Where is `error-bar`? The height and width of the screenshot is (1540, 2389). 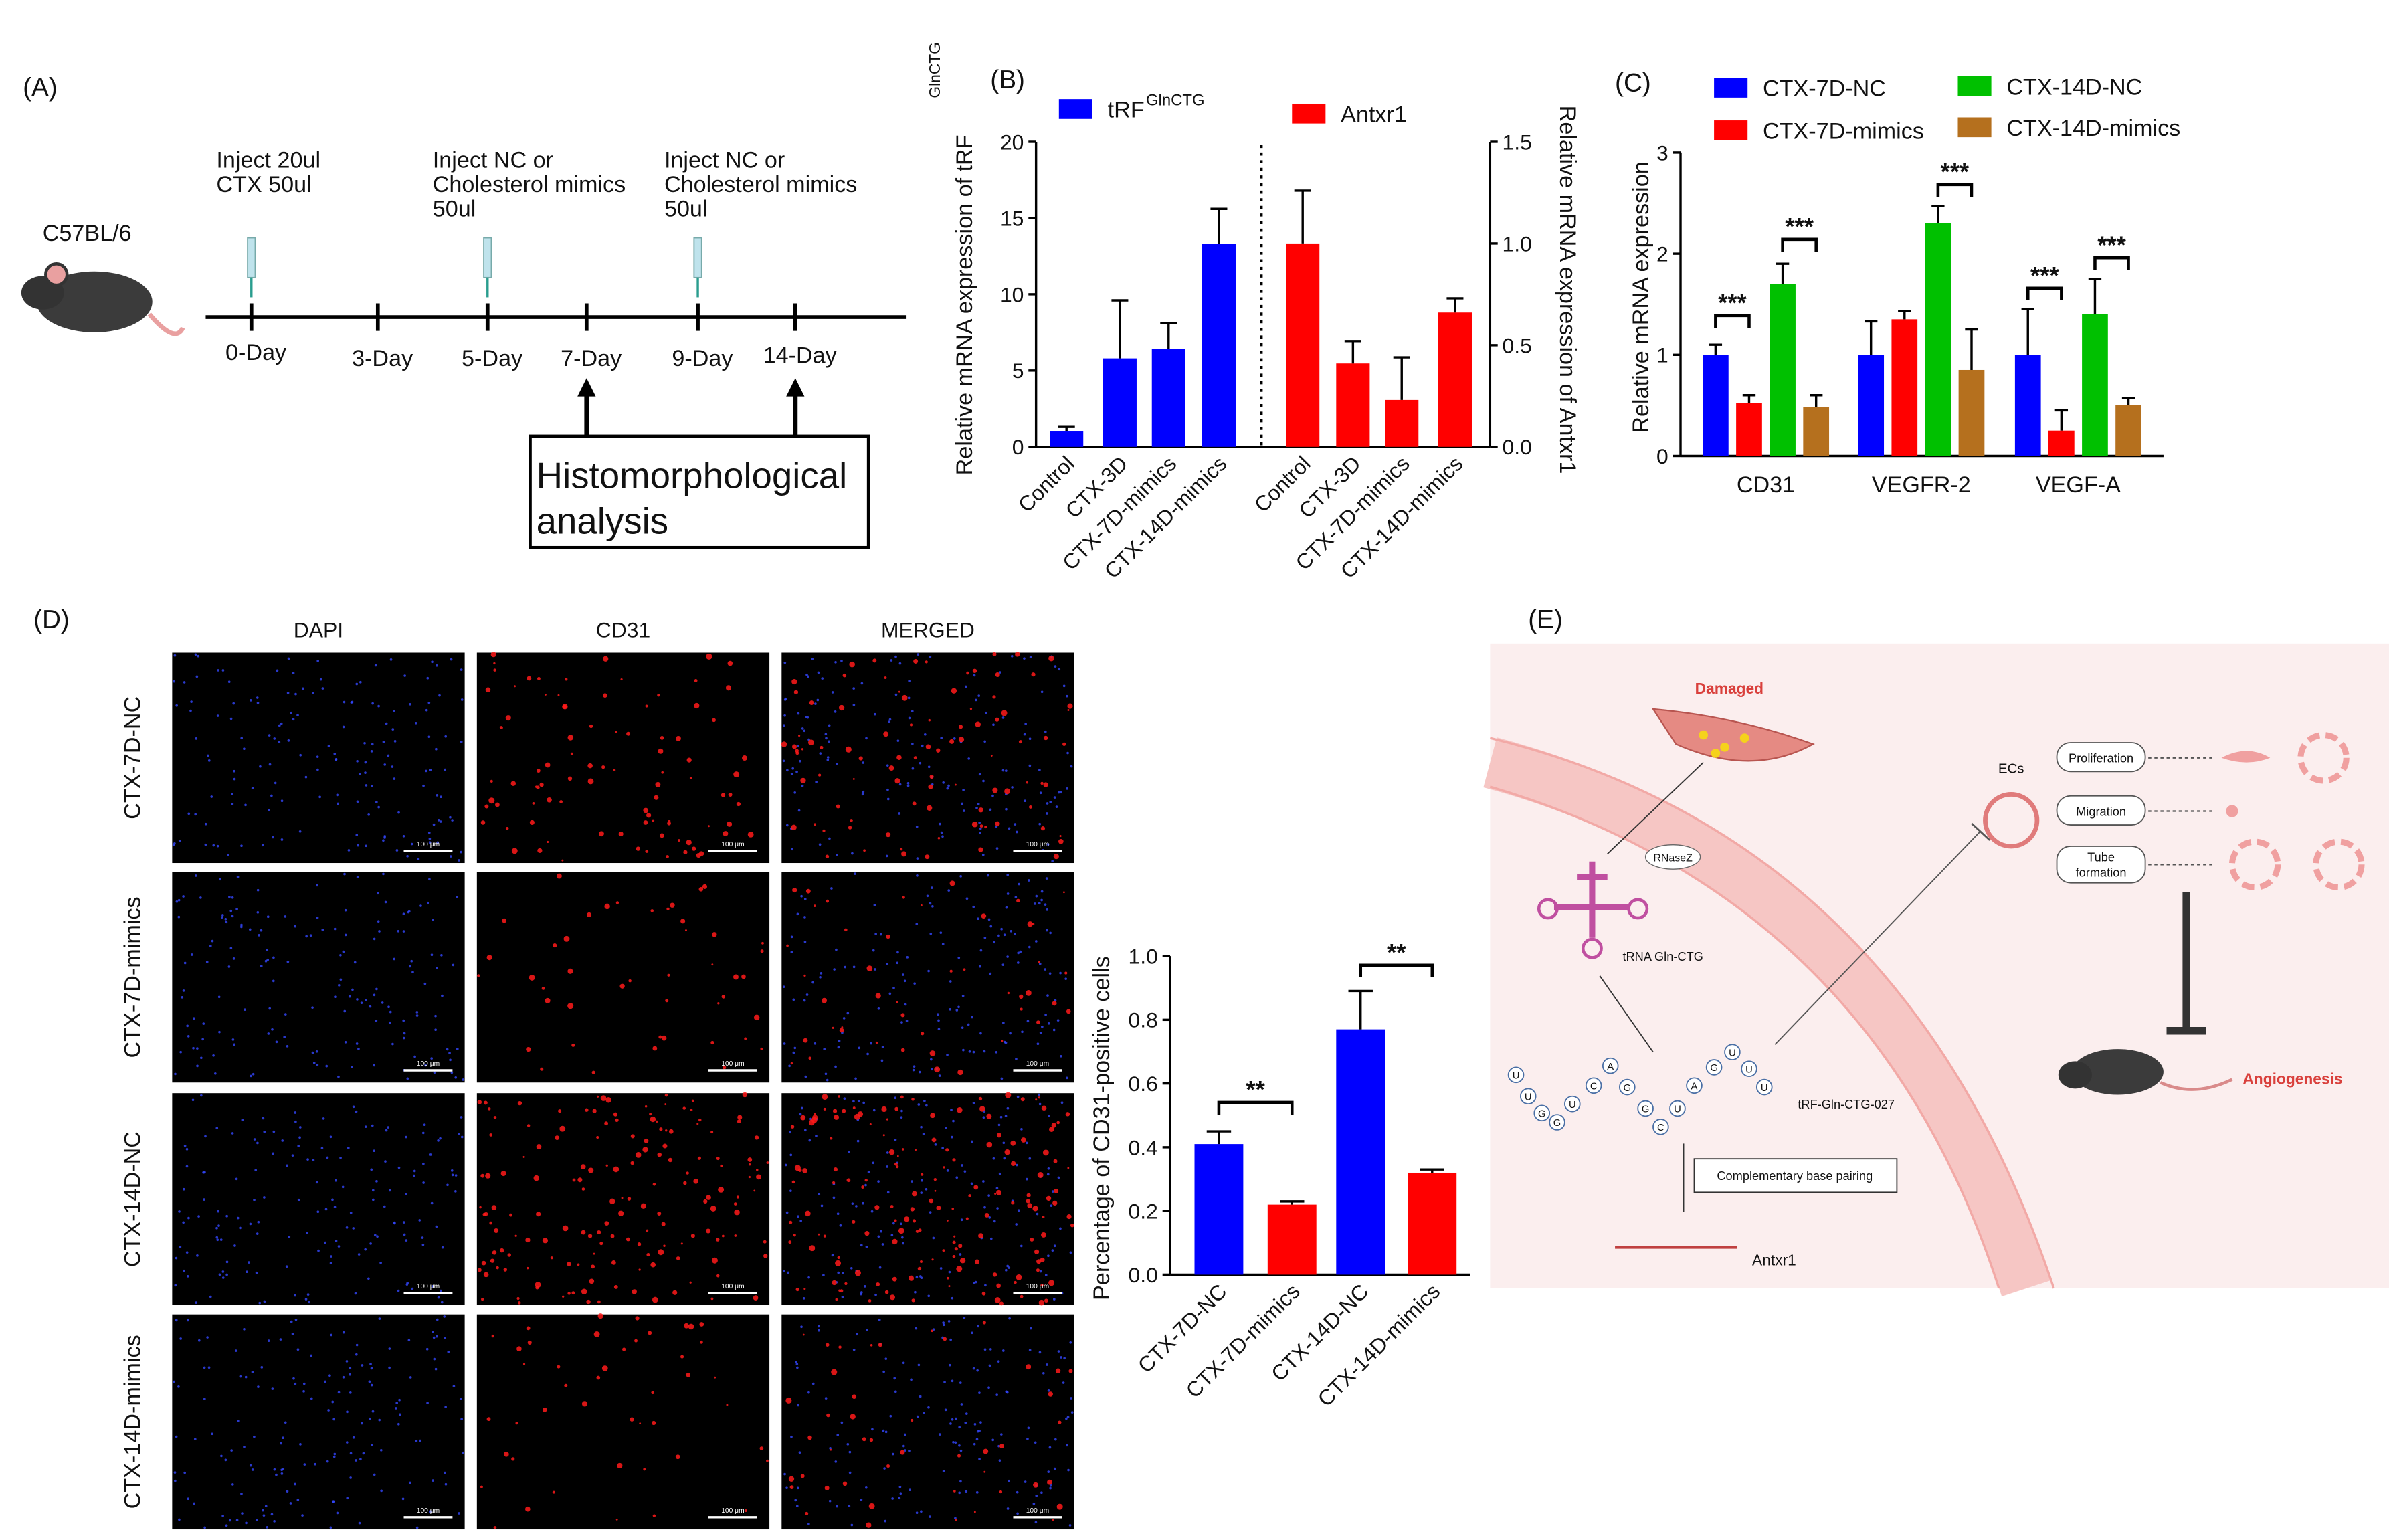
error-bar is located at coordinates (1401, 378).